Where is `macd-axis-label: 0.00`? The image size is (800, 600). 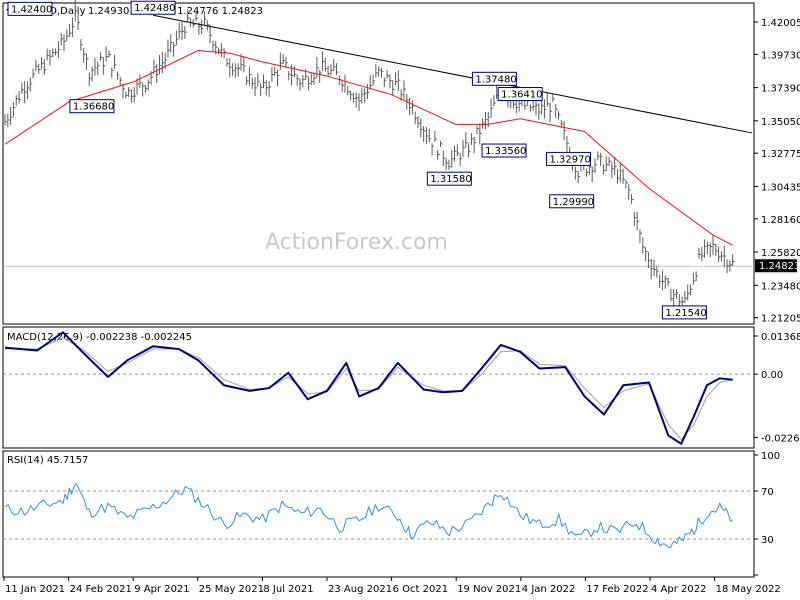 macd-axis-label: 0.00 is located at coordinates (772, 375).